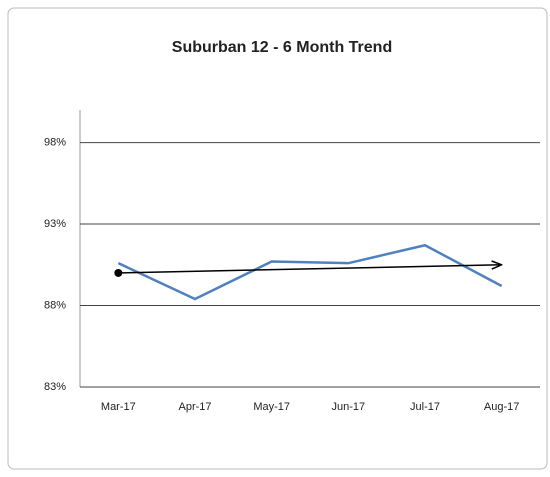 This screenshot has height=477, width=550. Describe the element at coordinates (349, 407) in the screenshot. I see `x-tick-label: Jun-17` at that location.